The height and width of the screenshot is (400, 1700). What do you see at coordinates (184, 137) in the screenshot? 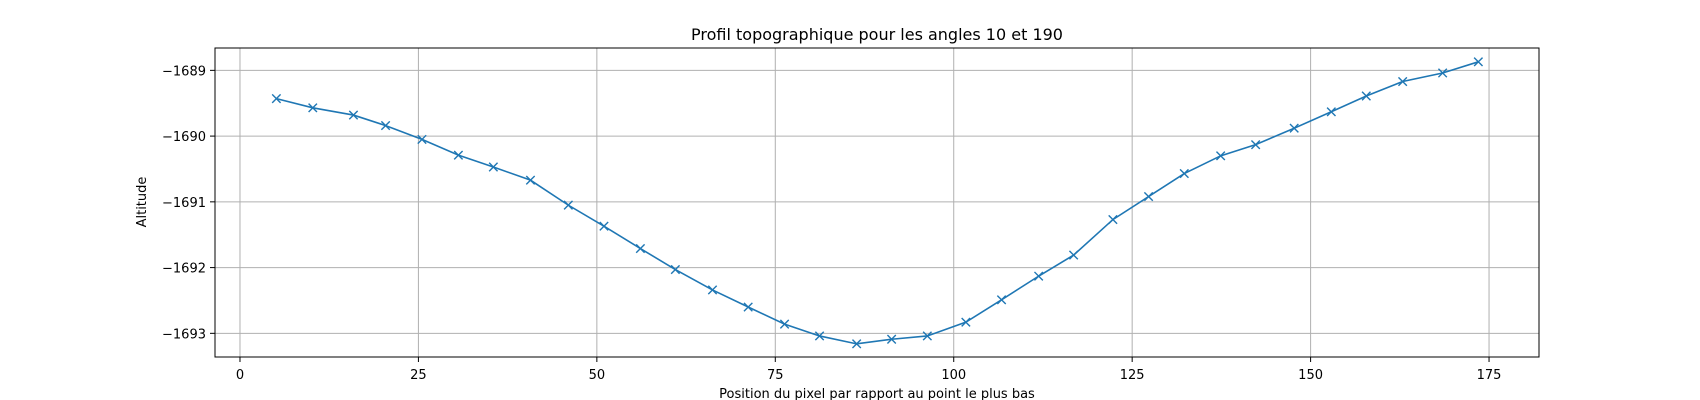
I see `y-tick-label: −1690` at bounding box center [184, 137].